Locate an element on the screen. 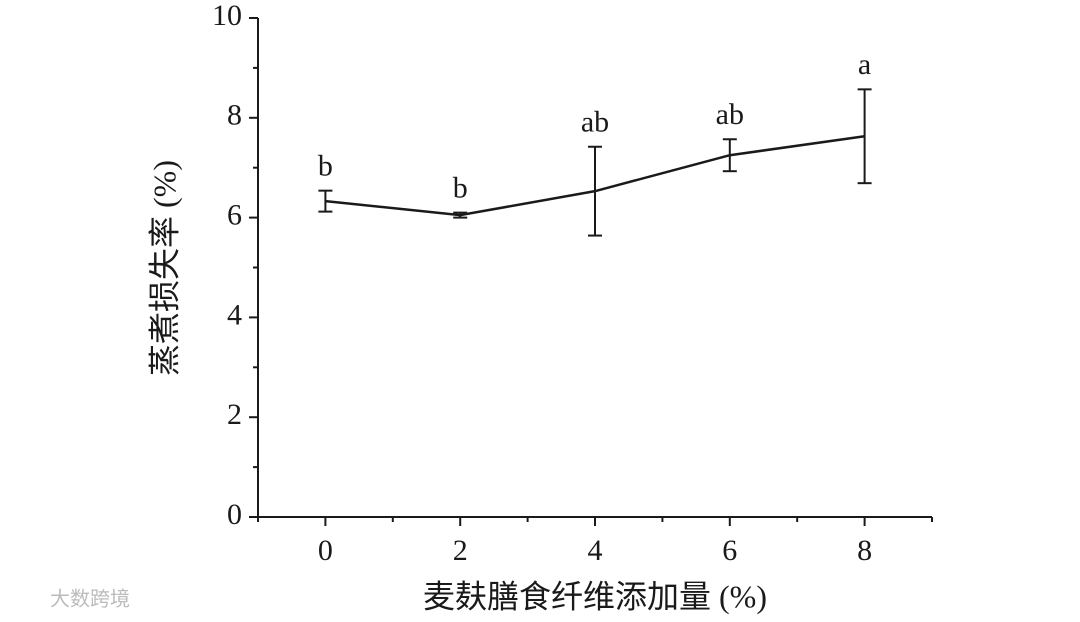 This screenshot has width=1080, height=622. y-tick-label: 4 is located at coordinates (234, 314).